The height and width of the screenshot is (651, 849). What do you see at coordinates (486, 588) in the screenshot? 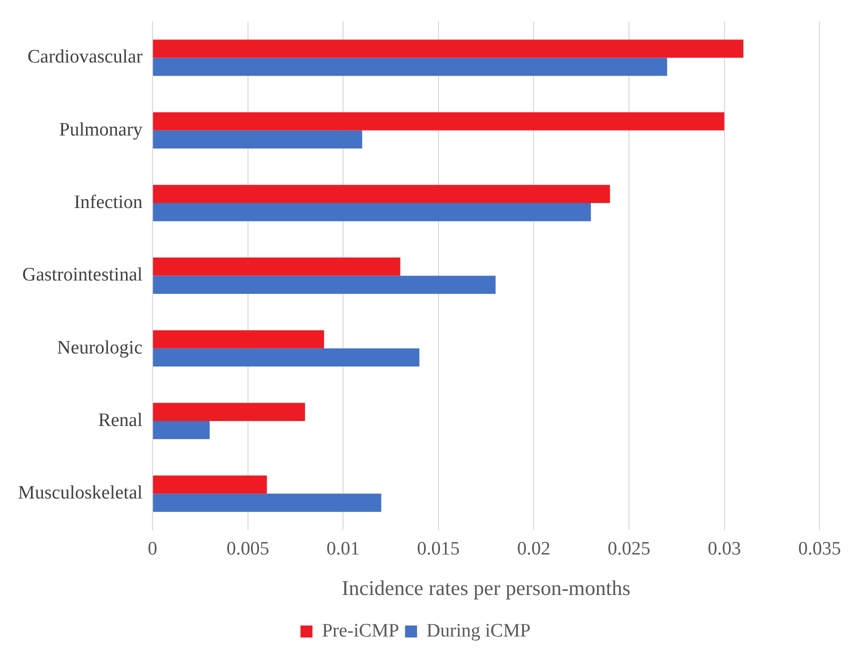
I see `x-axis-title: Incidence rates per person-months` at bounding box center [486, 588].